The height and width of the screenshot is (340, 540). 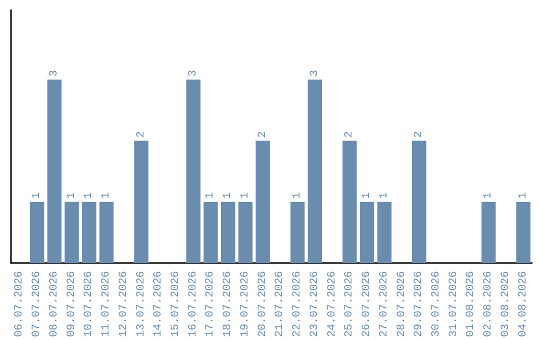 I want to click on x-tick-label: 20.07.2026, so click(x=262, y=304).